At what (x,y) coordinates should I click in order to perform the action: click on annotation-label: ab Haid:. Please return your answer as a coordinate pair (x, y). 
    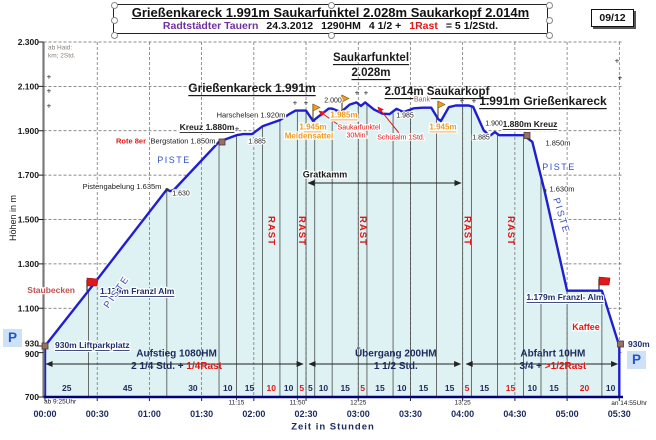
    Looking at the image, I should click on (60, 48).